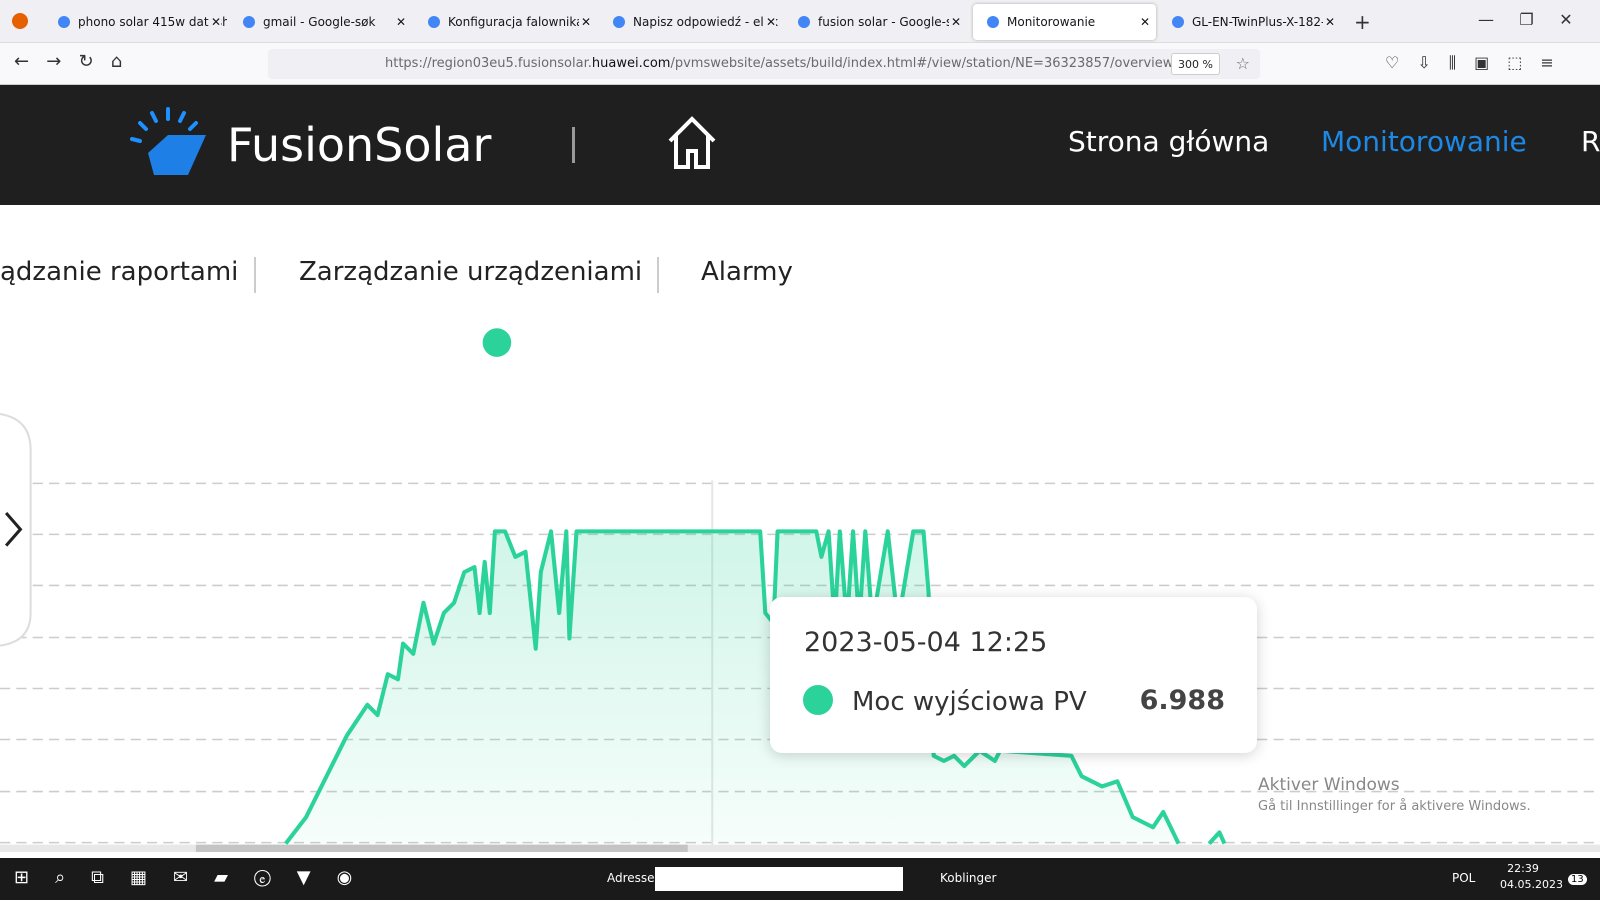  Describe the element at coordinates (926, 642) in the screenshot. I see `tooltip-time: 2023-05-04 12:25` at that location.